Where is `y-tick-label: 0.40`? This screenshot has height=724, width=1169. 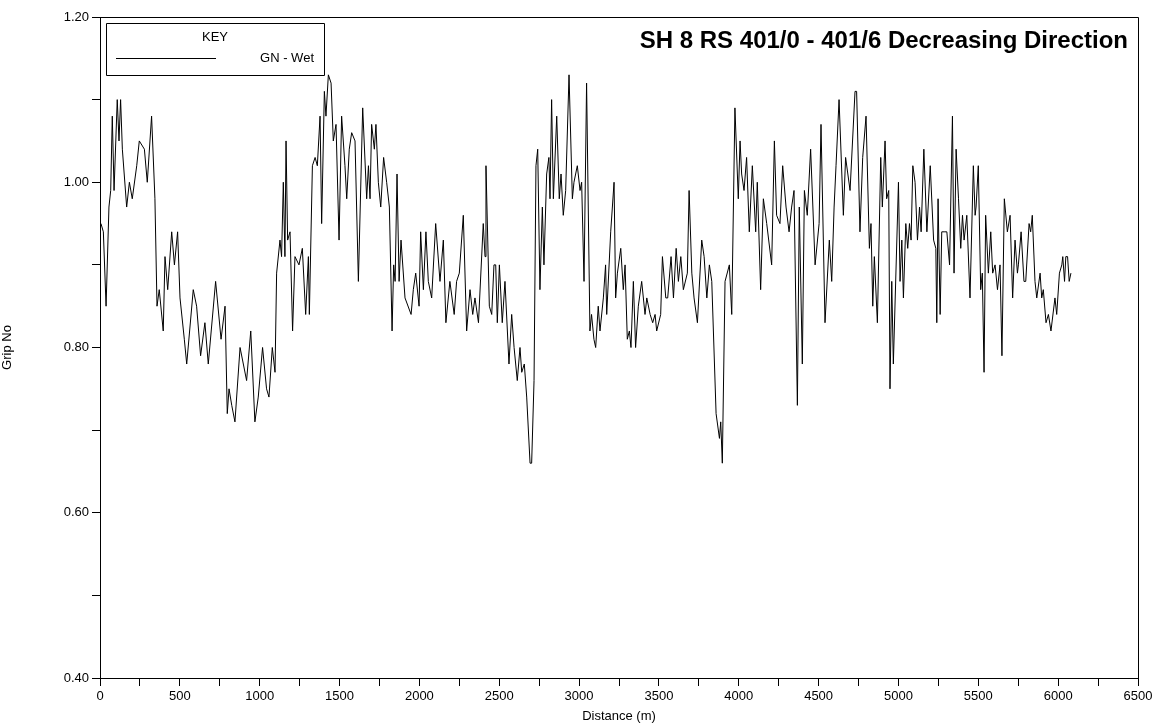 y-tick-label: 0.40 is located at coordinates (76, 677).